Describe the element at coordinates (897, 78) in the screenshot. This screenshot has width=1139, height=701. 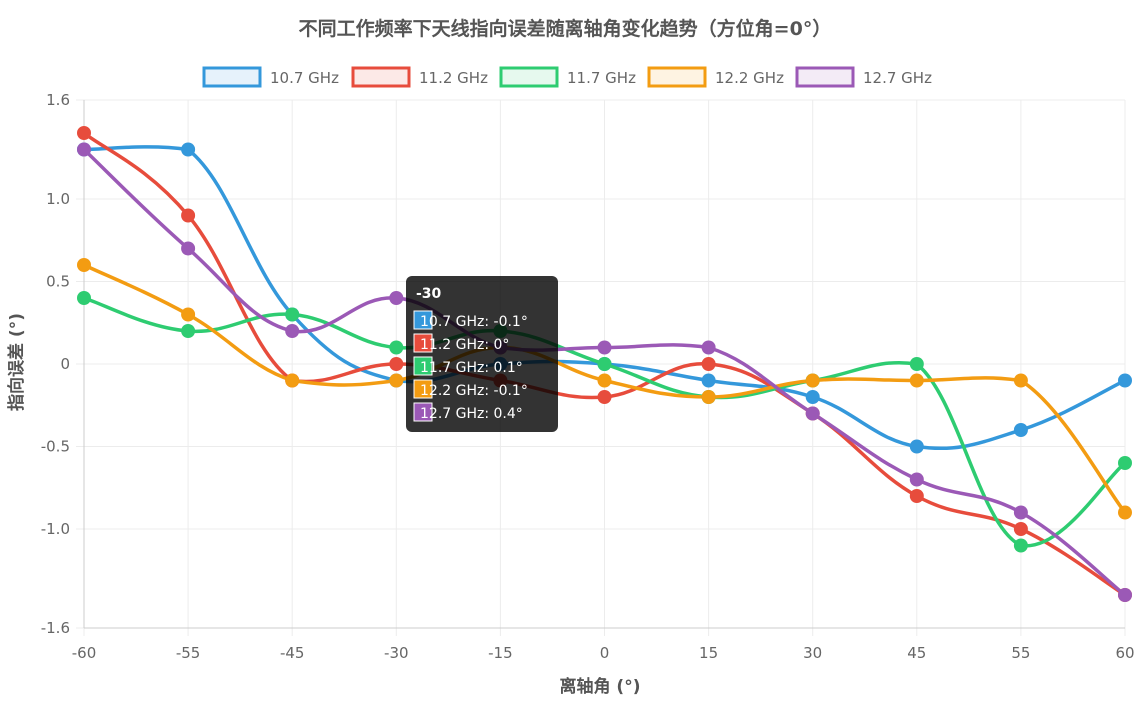
I see `legend-label: 12.7 GHz` at that location.